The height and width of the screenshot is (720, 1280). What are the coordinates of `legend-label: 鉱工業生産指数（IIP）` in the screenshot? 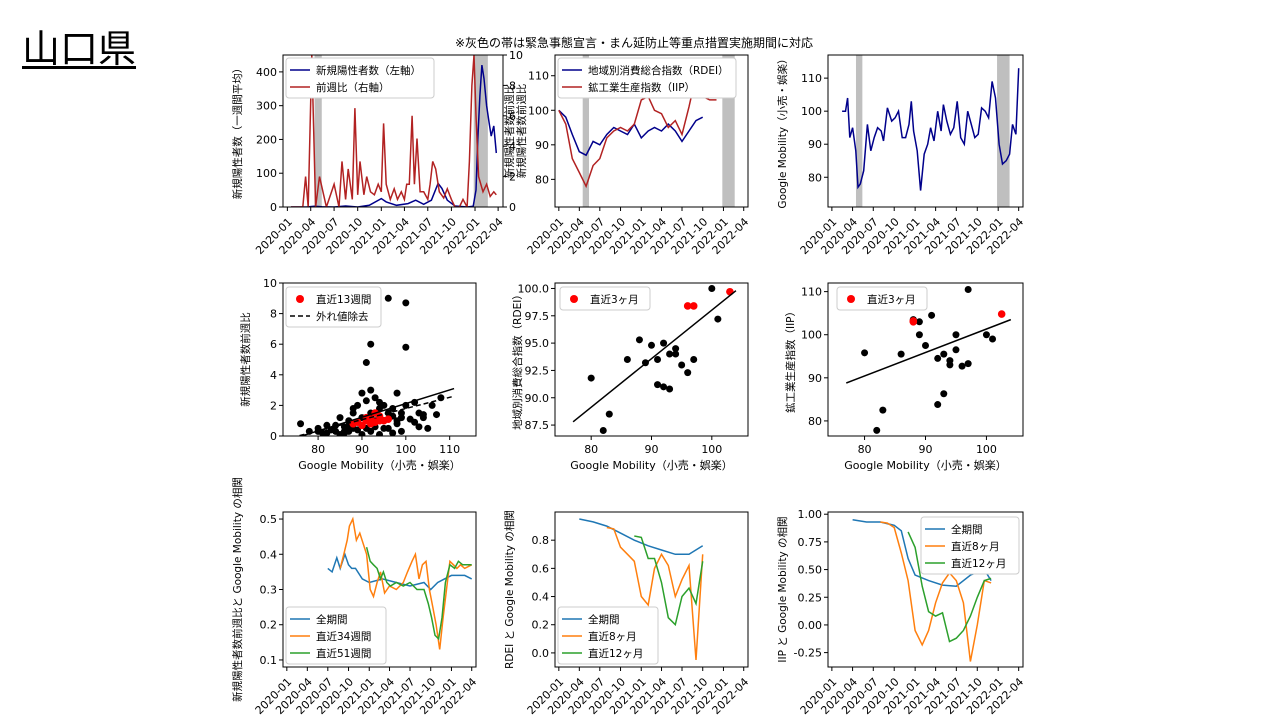 It's located at (641, 87).